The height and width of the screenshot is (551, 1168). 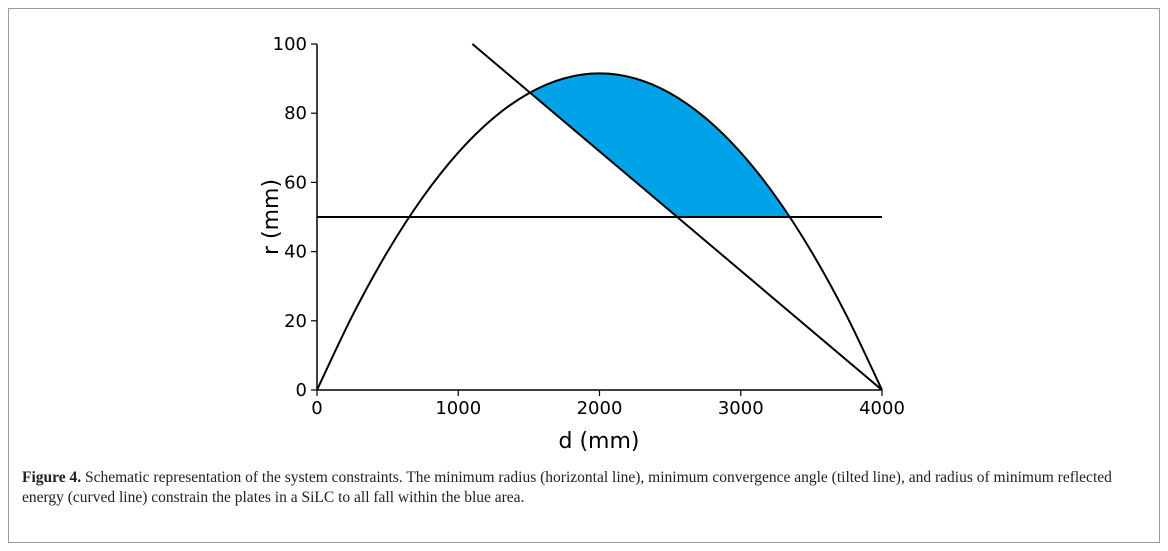 I want to click on y-tick-label: 40, so click(x=295, y=252).